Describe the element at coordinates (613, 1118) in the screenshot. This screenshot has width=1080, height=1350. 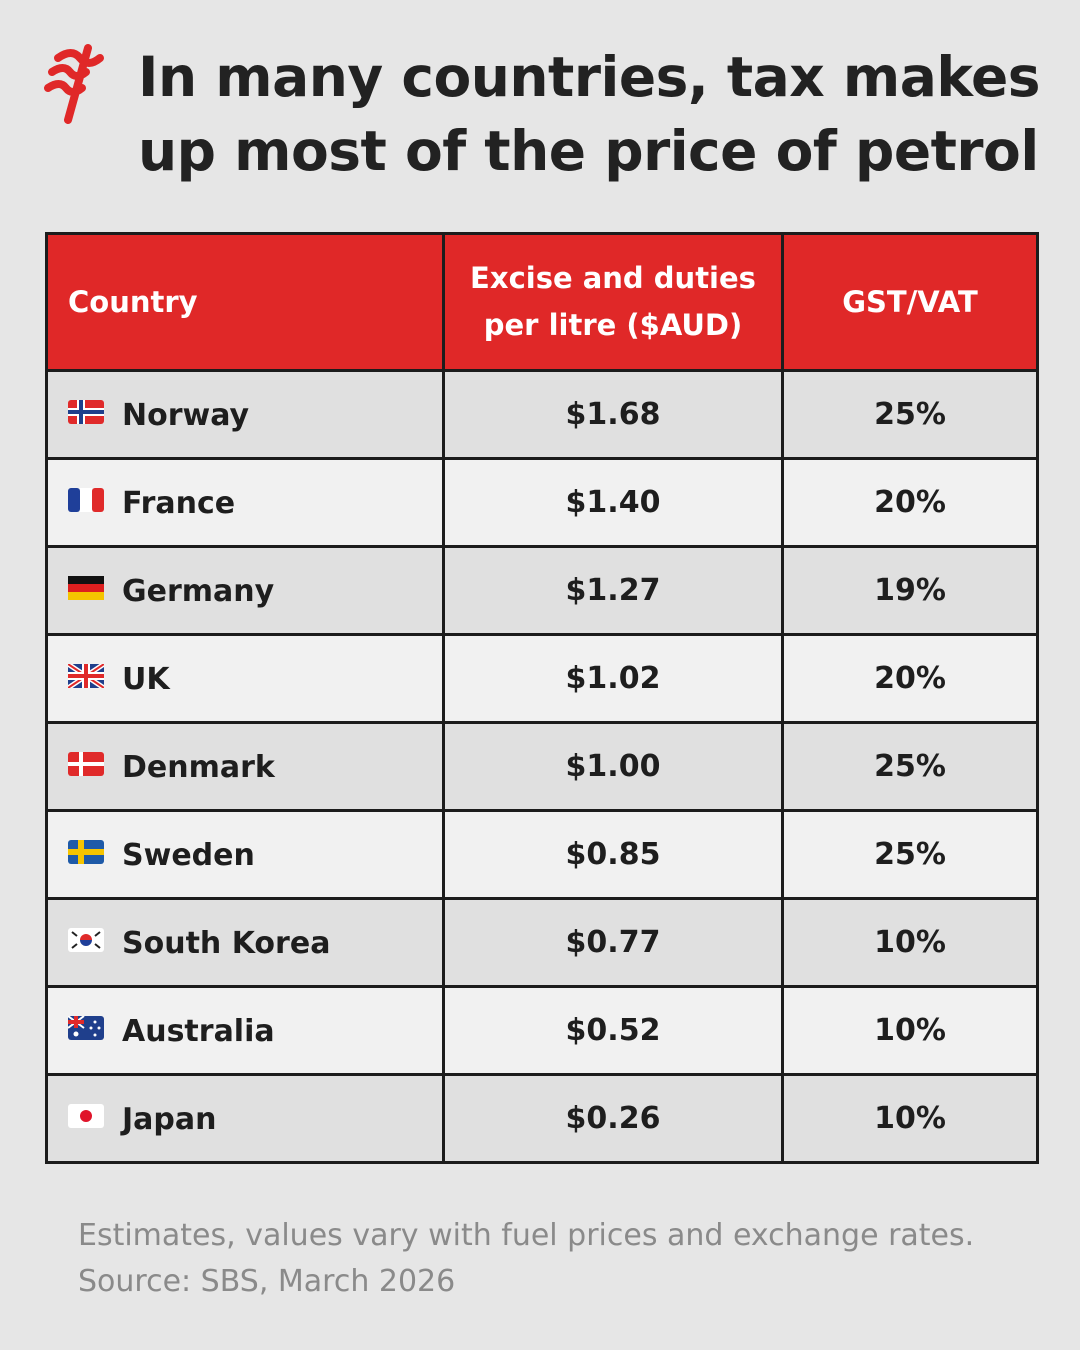
I see `excise-cell: $0.26` at that location.